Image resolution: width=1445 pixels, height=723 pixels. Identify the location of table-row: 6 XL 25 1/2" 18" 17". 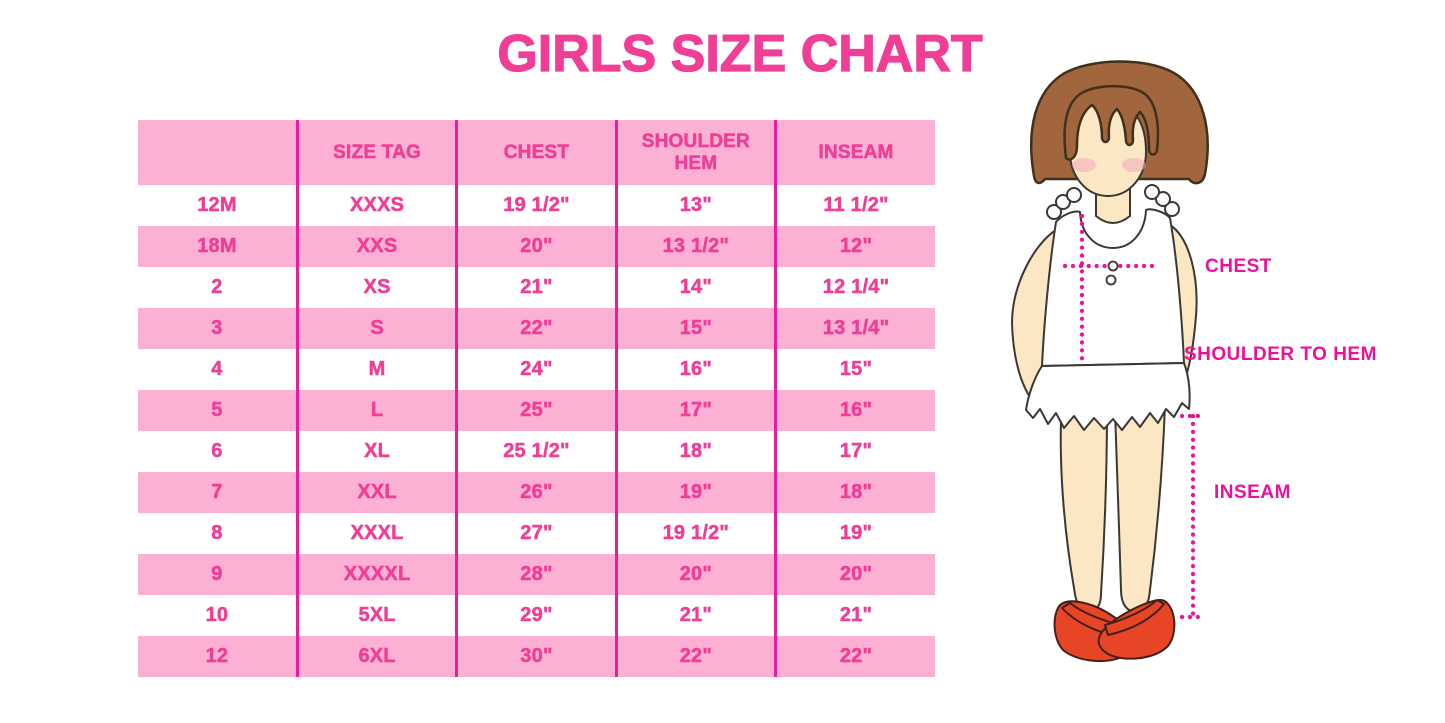
(536, 451).